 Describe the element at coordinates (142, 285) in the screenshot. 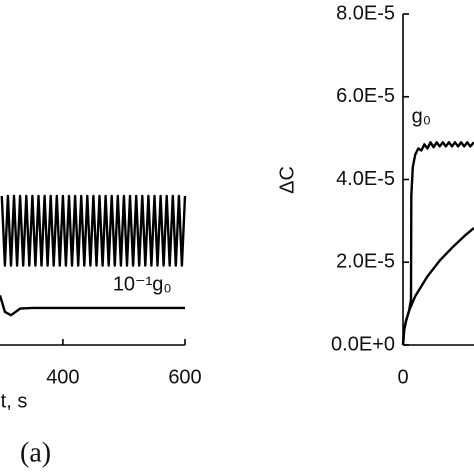

I see `annotation: 10⁻¹g₀` at that location.